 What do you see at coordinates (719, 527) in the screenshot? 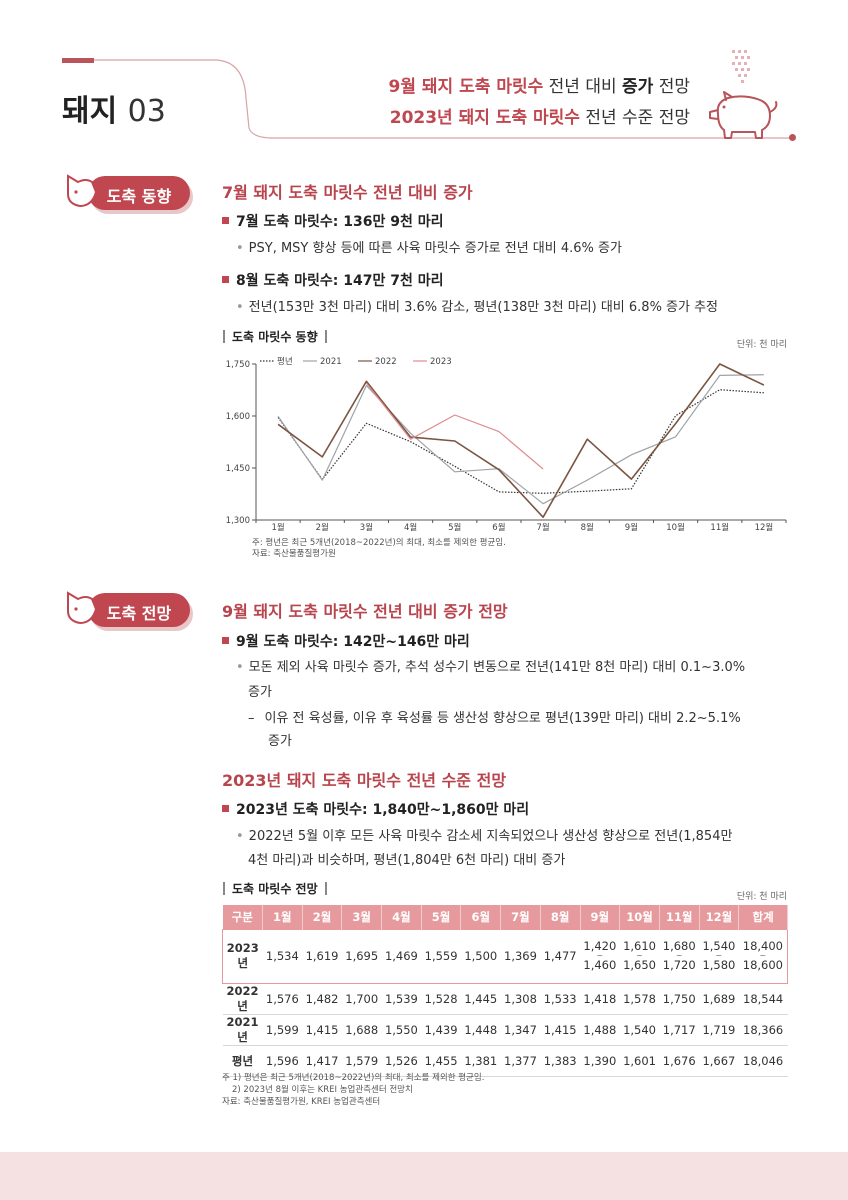
I see `x-tick-label: 11월` at bounding box center [719, 527].